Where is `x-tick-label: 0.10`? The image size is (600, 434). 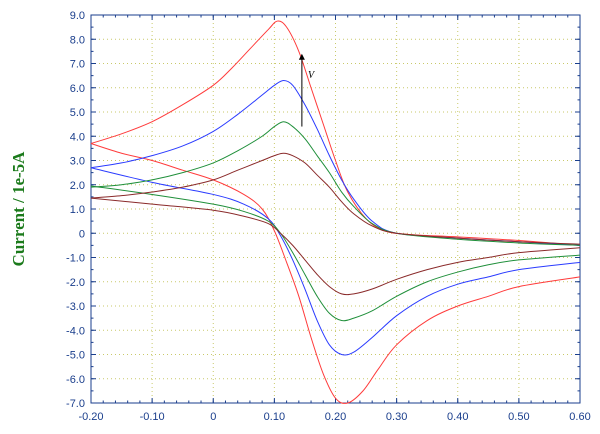 x-tick-label: 0.10 is located at coordinates (274, 417).